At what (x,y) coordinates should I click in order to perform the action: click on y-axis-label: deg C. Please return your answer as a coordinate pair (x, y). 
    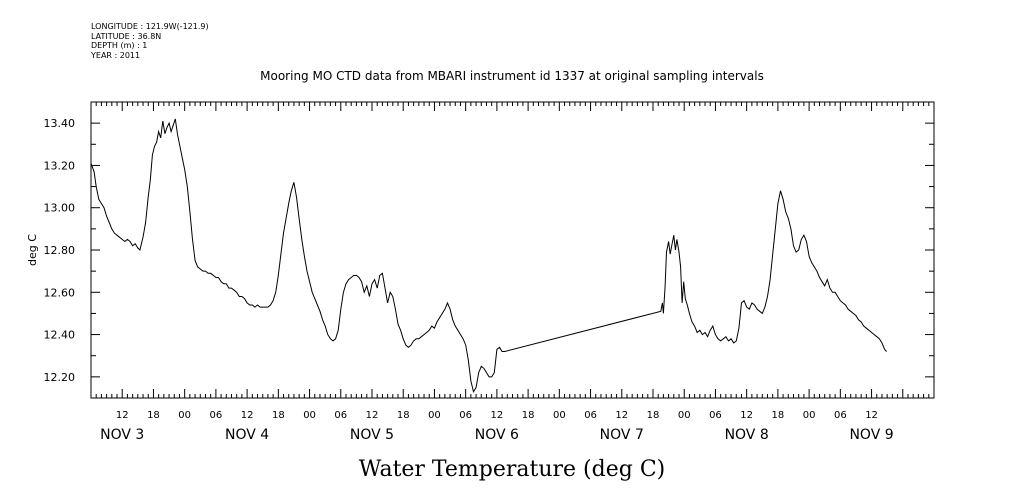
    Looking at the image, I should click on (32, 250).